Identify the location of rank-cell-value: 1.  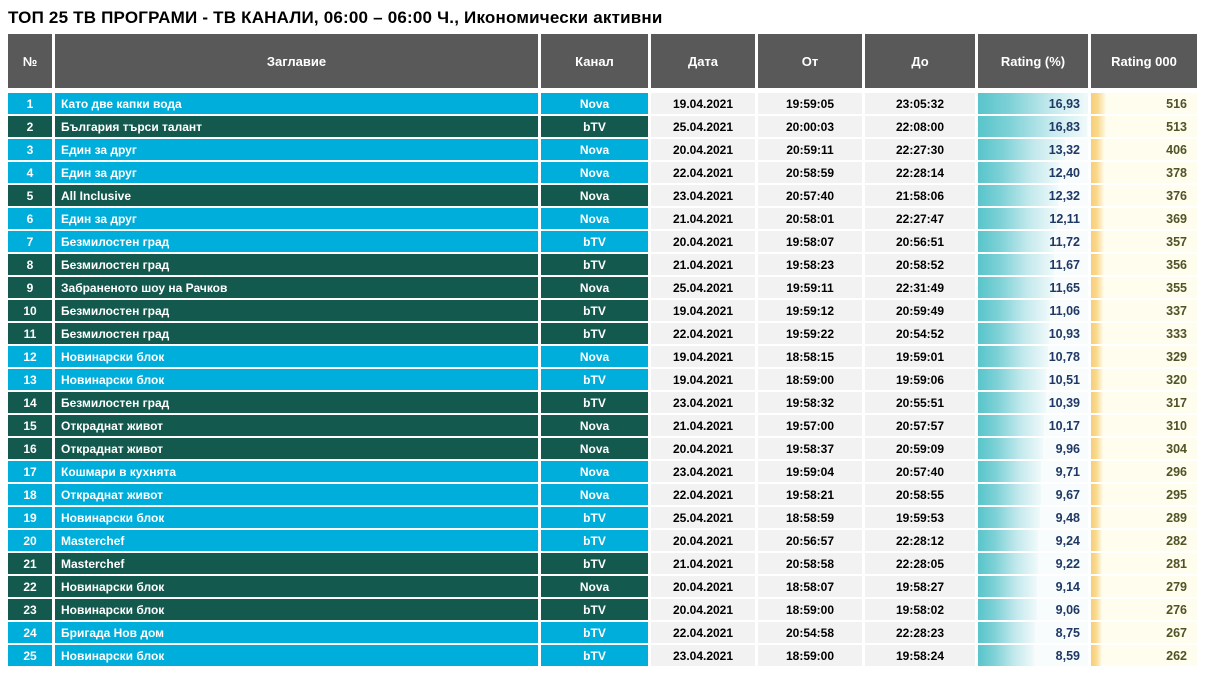
(30, 103).